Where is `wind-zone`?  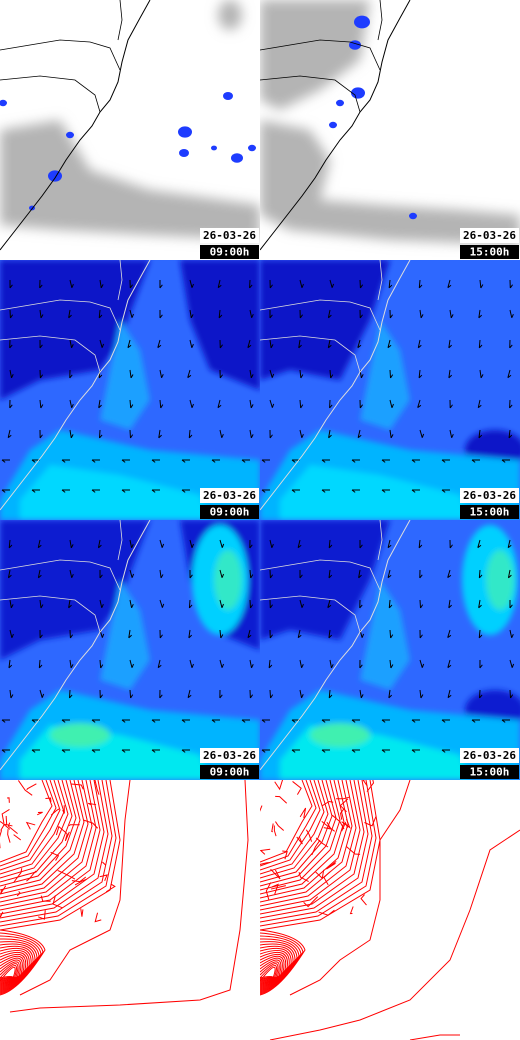 wind-zone is located at coordinates (75, 330).